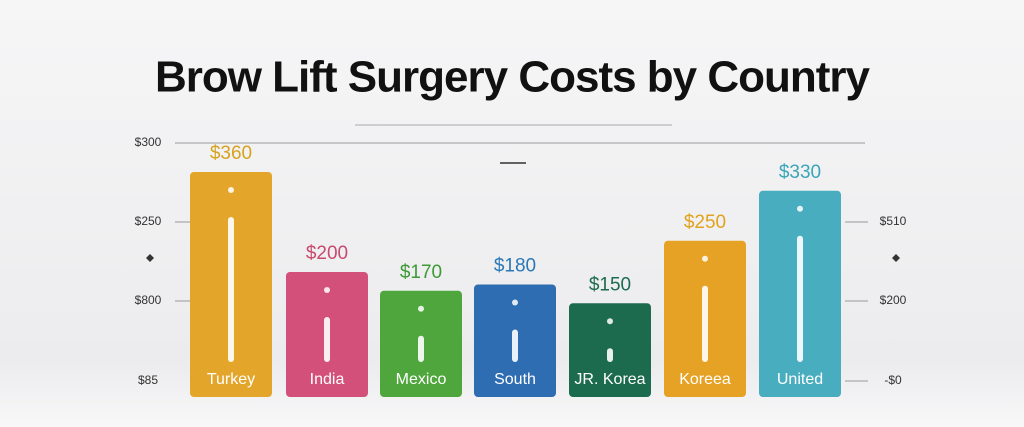 Image resolution: width=1024 pixels, height=427 pixels. Describe the element at coordinates (148, 300) in the screenshot. I see `left-axis-label: $800` at that location.